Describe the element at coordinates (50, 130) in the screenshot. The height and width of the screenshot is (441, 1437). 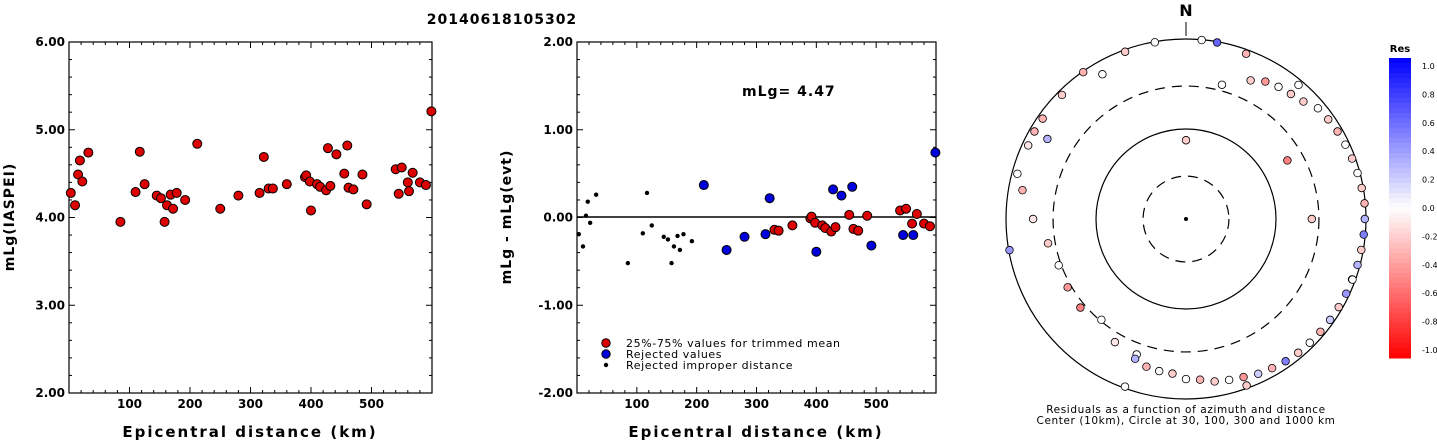
I see `y-tick-label: 5.00` at that location.